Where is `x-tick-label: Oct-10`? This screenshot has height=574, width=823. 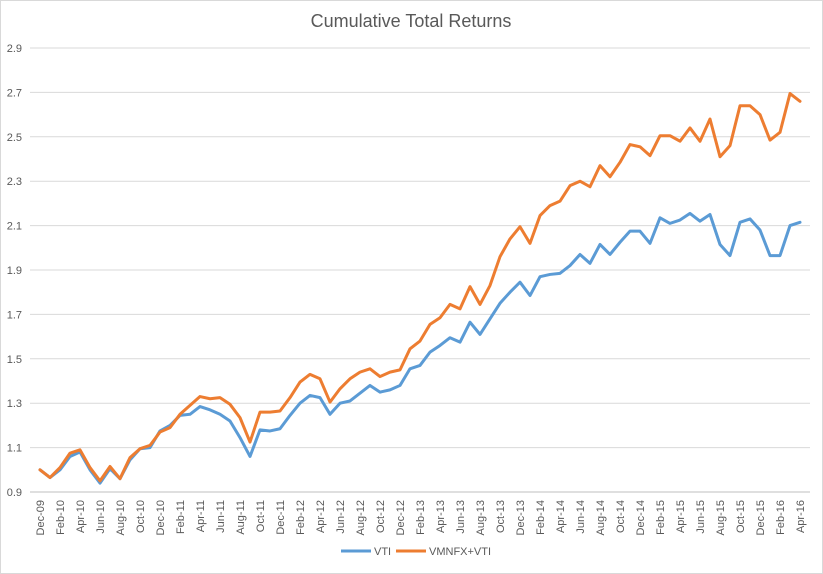
x-tick-label: Oct-10 is located at coordinates (141, 516).